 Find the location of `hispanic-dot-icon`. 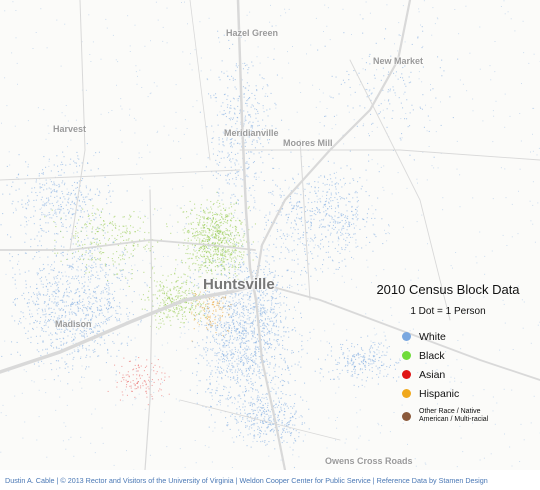

hispanic-dot-icon is located at coordinates (406, 393).